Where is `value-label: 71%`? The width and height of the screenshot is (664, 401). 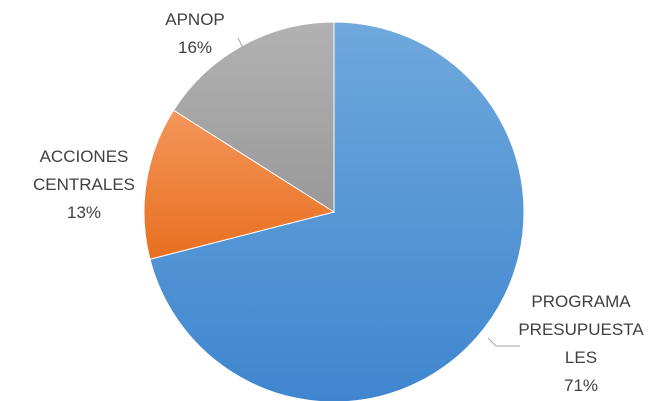
value-label: 71% is located at coordinates (581, 385).